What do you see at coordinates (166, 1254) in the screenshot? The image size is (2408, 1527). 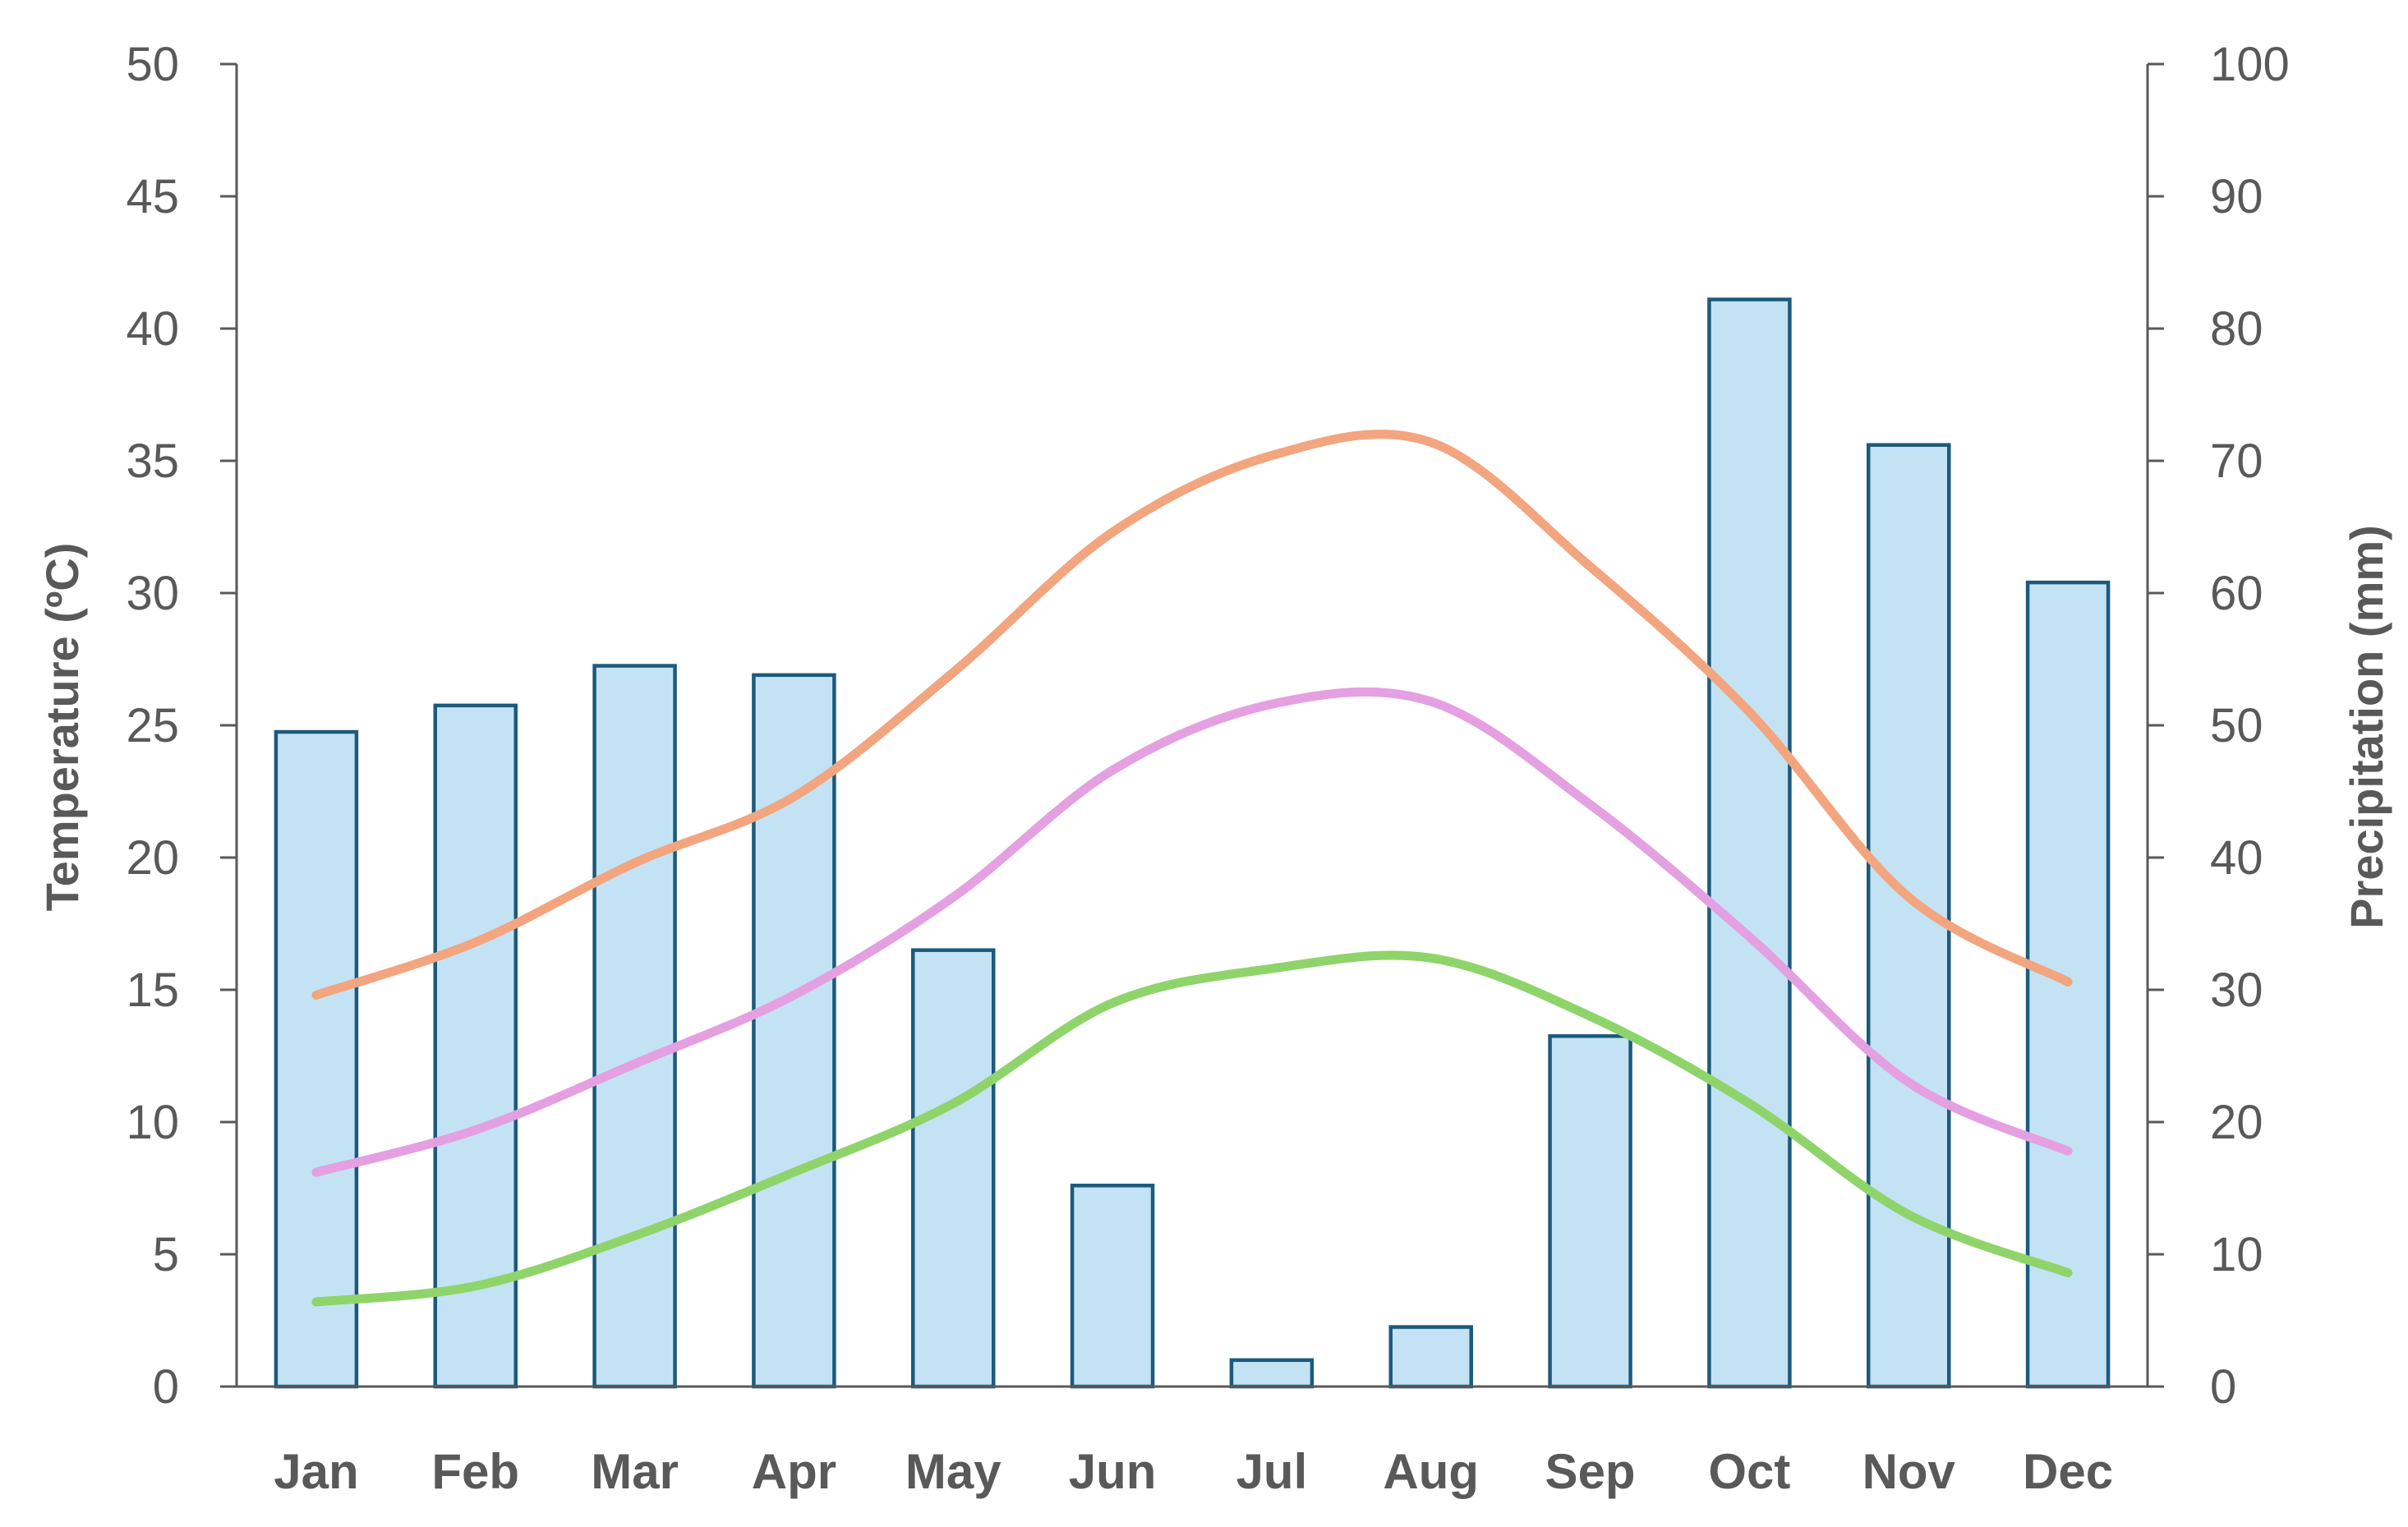 I see `left-tick-label: 5` at bounding box center [166, 1254].